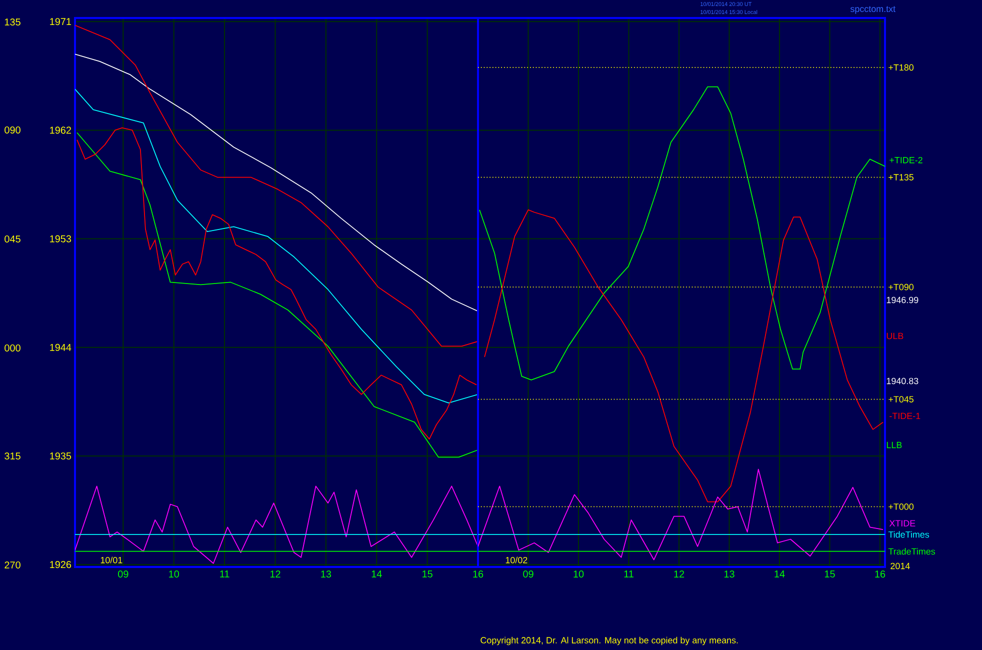  Describe the element at coordinates (517, 560) in the screenshot. I see `annotation: 10/02` at that location.